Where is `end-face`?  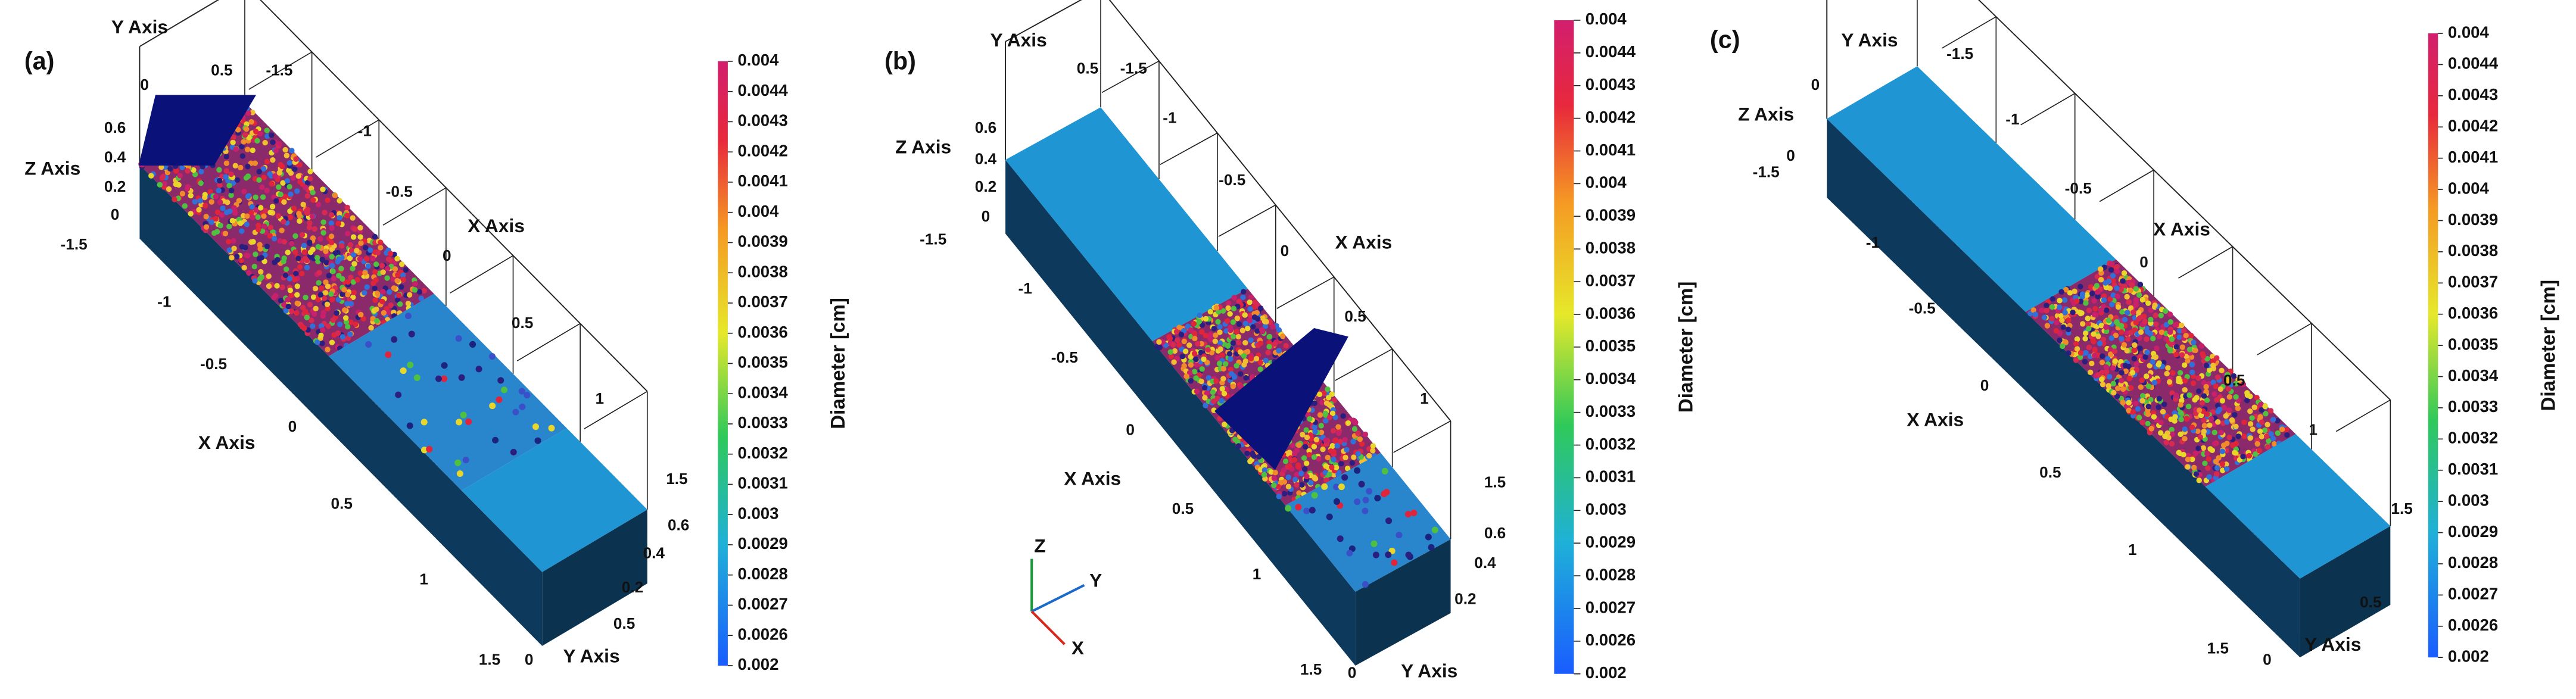
end-face is located at coordinates (1403, 602).